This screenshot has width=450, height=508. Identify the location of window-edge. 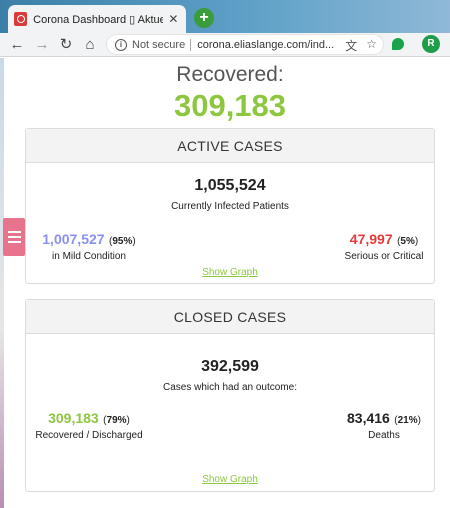
(2, 283).